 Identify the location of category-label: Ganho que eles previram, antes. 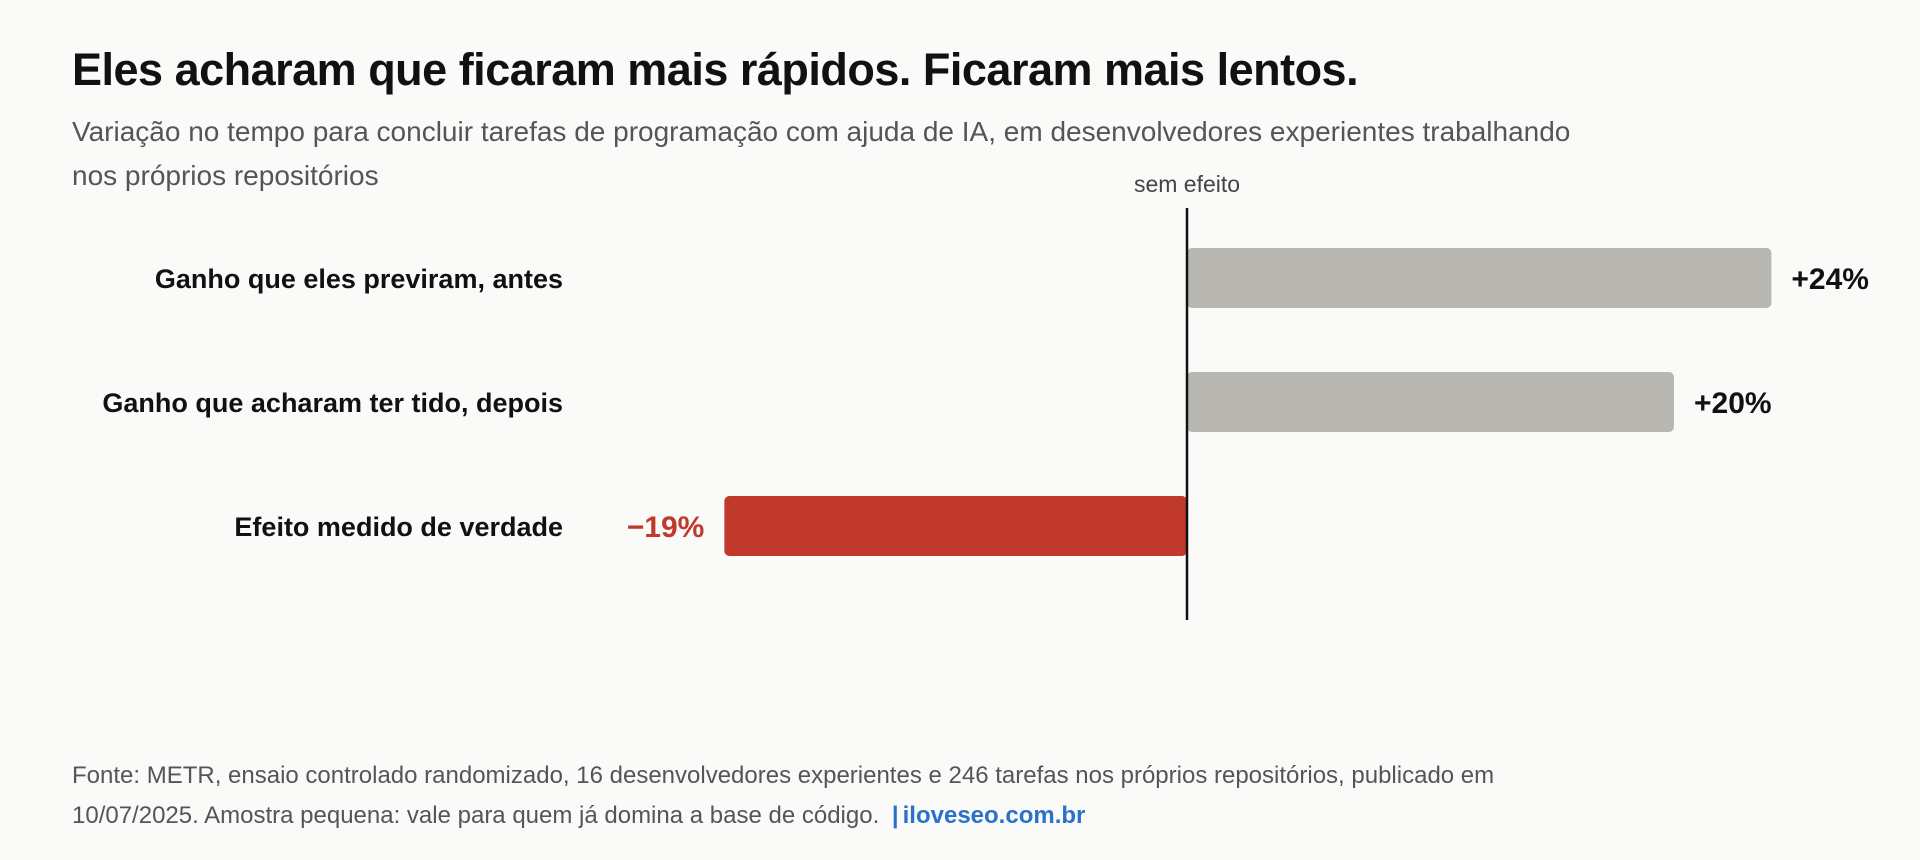
(359, 279).